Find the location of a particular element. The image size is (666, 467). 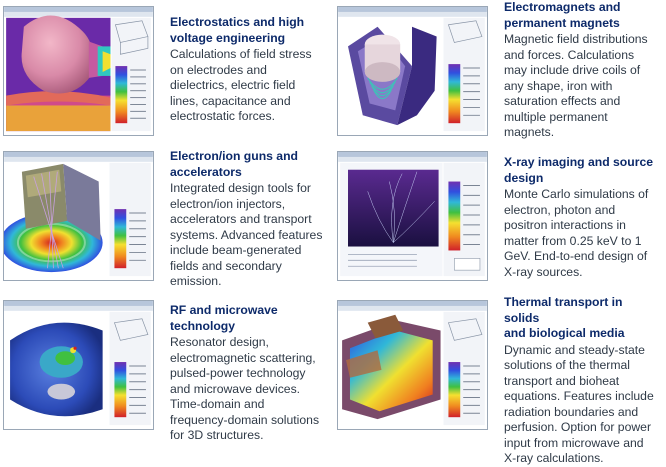

topic-title: Electromagnets and permanent magnets is located at coordinates (562, 15).